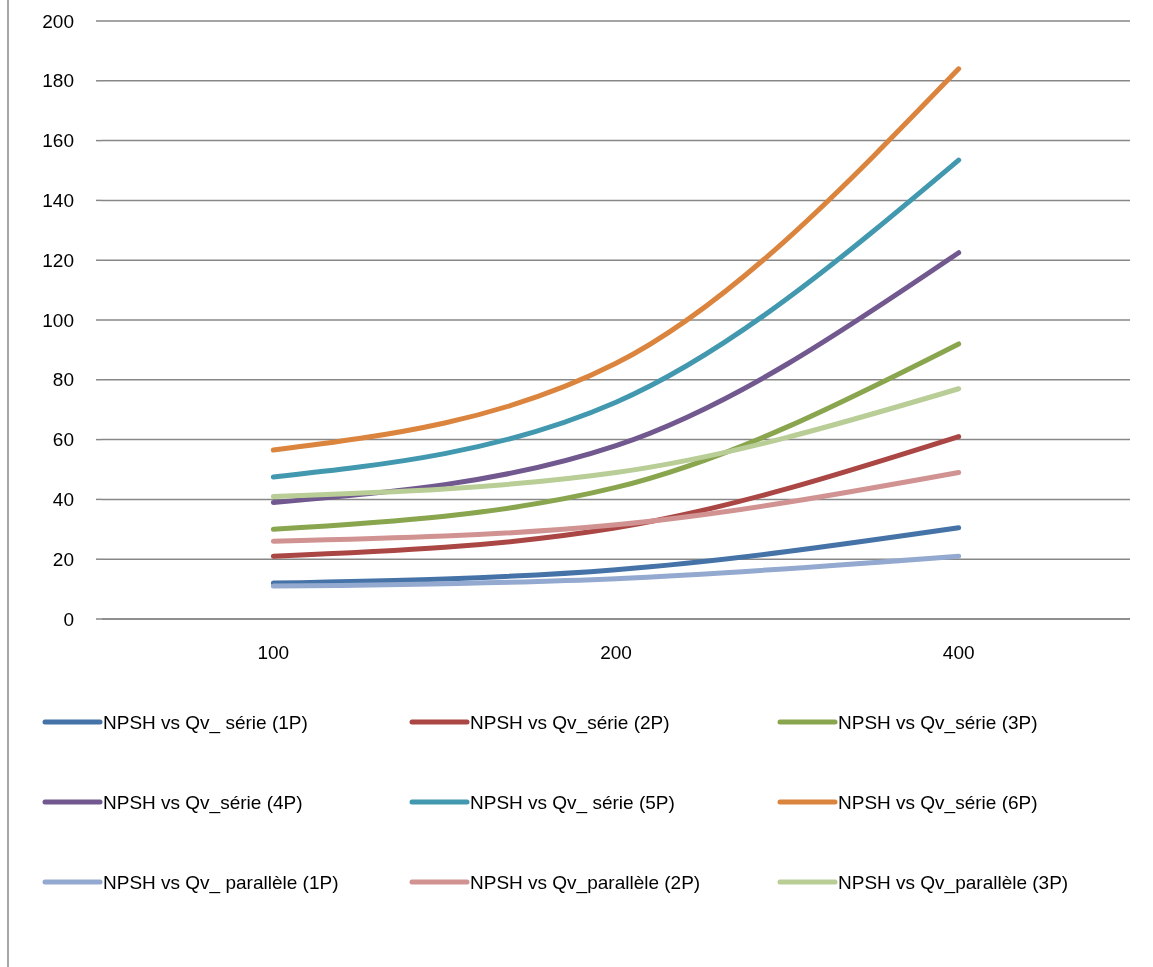 Image resolution: width=1153 pixels, height=967 pixels. What do you see at coordinates (203, 802) in the screenshot?
I see `legend-label: NPSH vs Qv_série (4P)` at bounding box center [203, 802].